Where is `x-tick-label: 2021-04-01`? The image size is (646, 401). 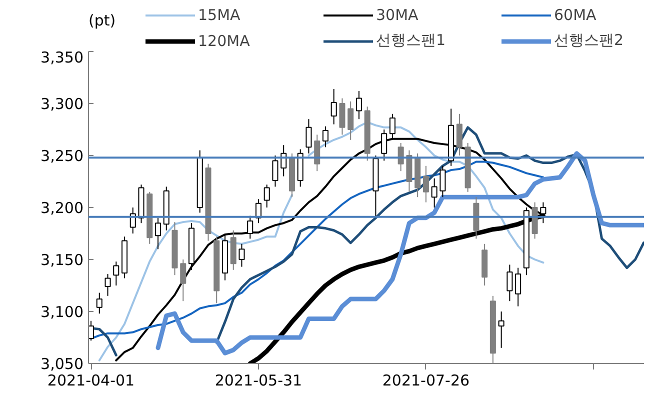 x-tick-label: 2021-04-01 is located at coordinates (91, 381).